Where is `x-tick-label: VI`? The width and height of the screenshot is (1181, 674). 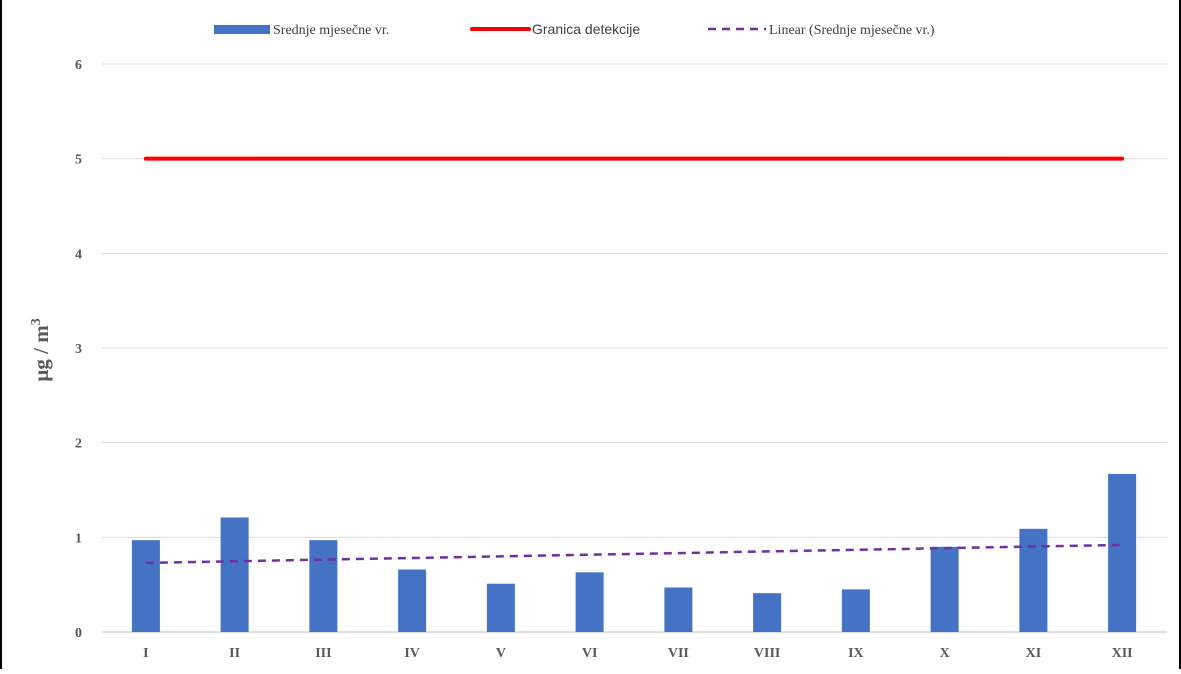 x-tick-label: VI is located at coordinates (590, 653).